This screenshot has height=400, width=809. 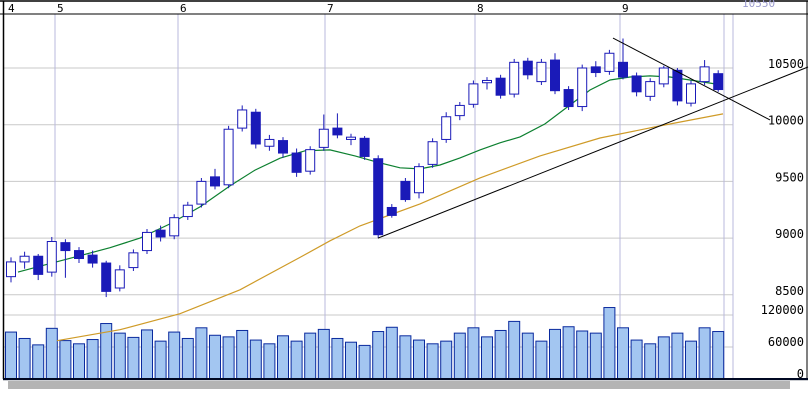 I want to click on volume-axis-label: 0, so click(x=800, y=374).